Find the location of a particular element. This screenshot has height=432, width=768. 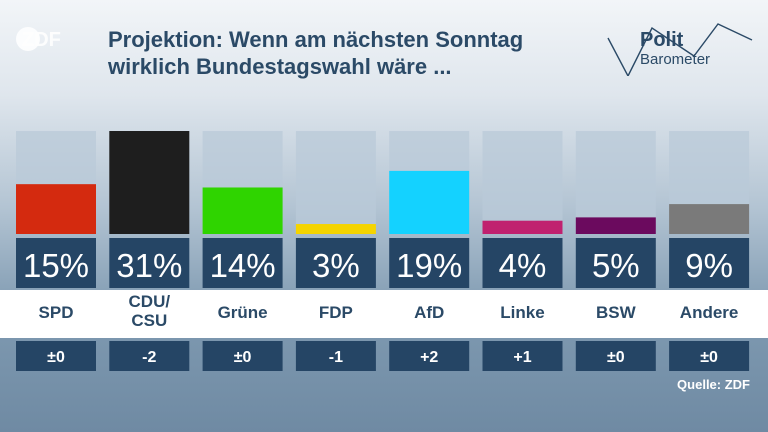

bar-2-value-box is located at coordinates (242, 263).